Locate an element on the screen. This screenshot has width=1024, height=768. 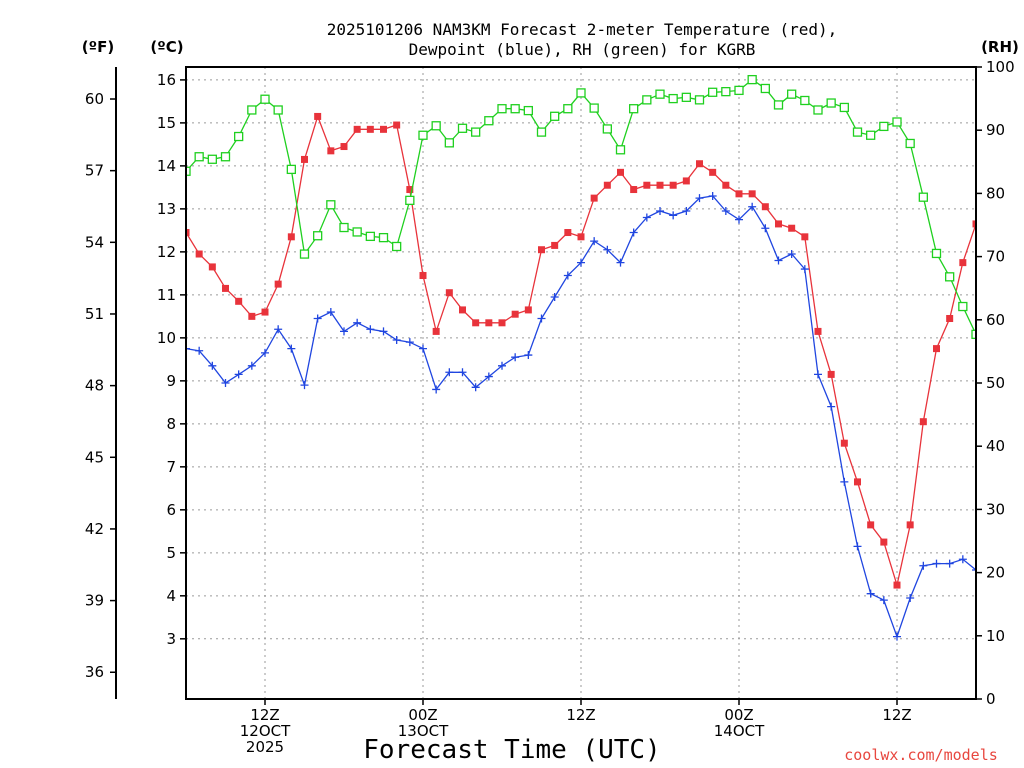
celsius-tick-label: 14 is located at coordinates (166, 166).